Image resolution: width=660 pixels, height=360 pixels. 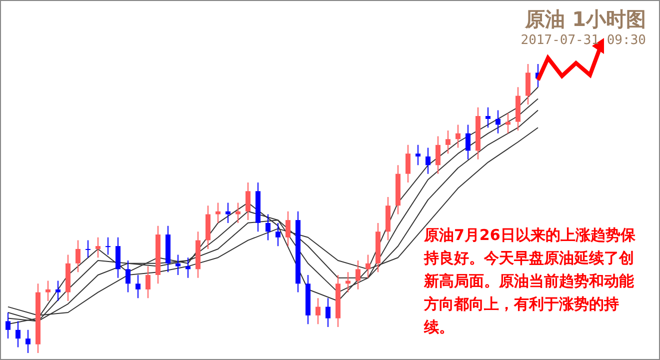 What do you see at coordinates (583, 40) in the screenshot?
I see `text: 2017-07-31 09:30` at bounding box center [583, 40].